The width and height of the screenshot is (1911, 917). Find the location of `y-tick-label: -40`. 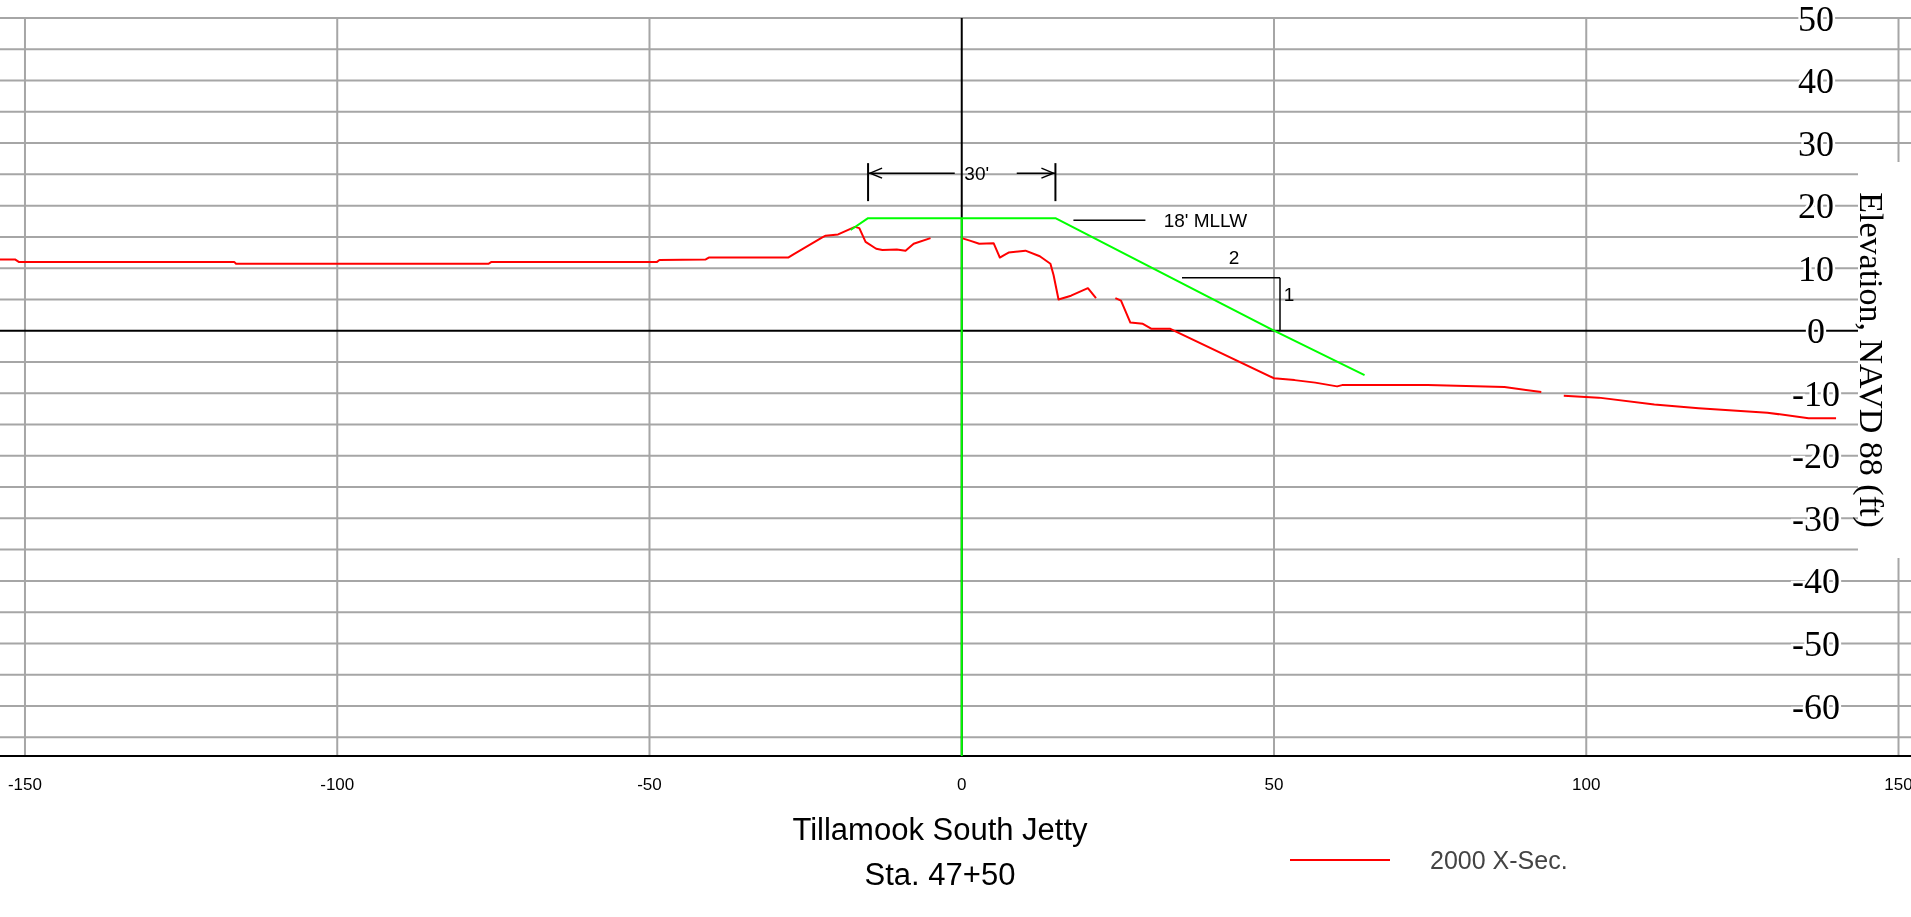

y-tick-label: -40 is located at coordinates (1816, 581).